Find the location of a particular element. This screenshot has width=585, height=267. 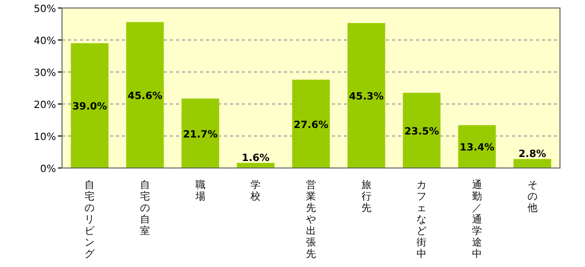

data-label: 27.6% is located at coordinates (311, 125).